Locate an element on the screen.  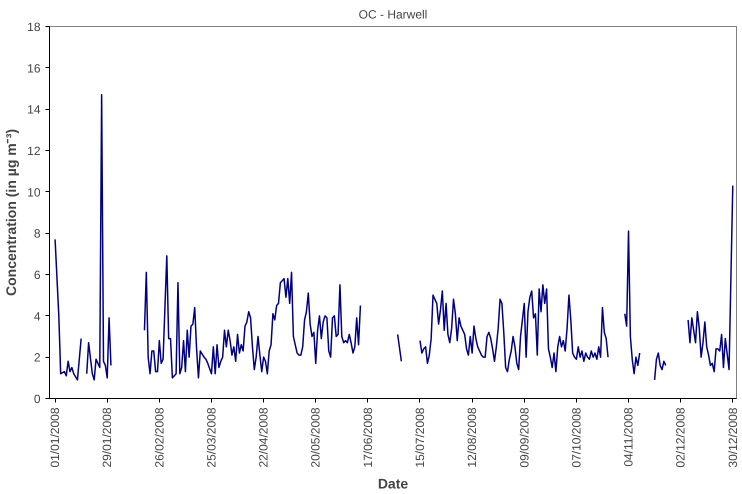
y-tick-label: 18 is located at coordinates (34, 27).